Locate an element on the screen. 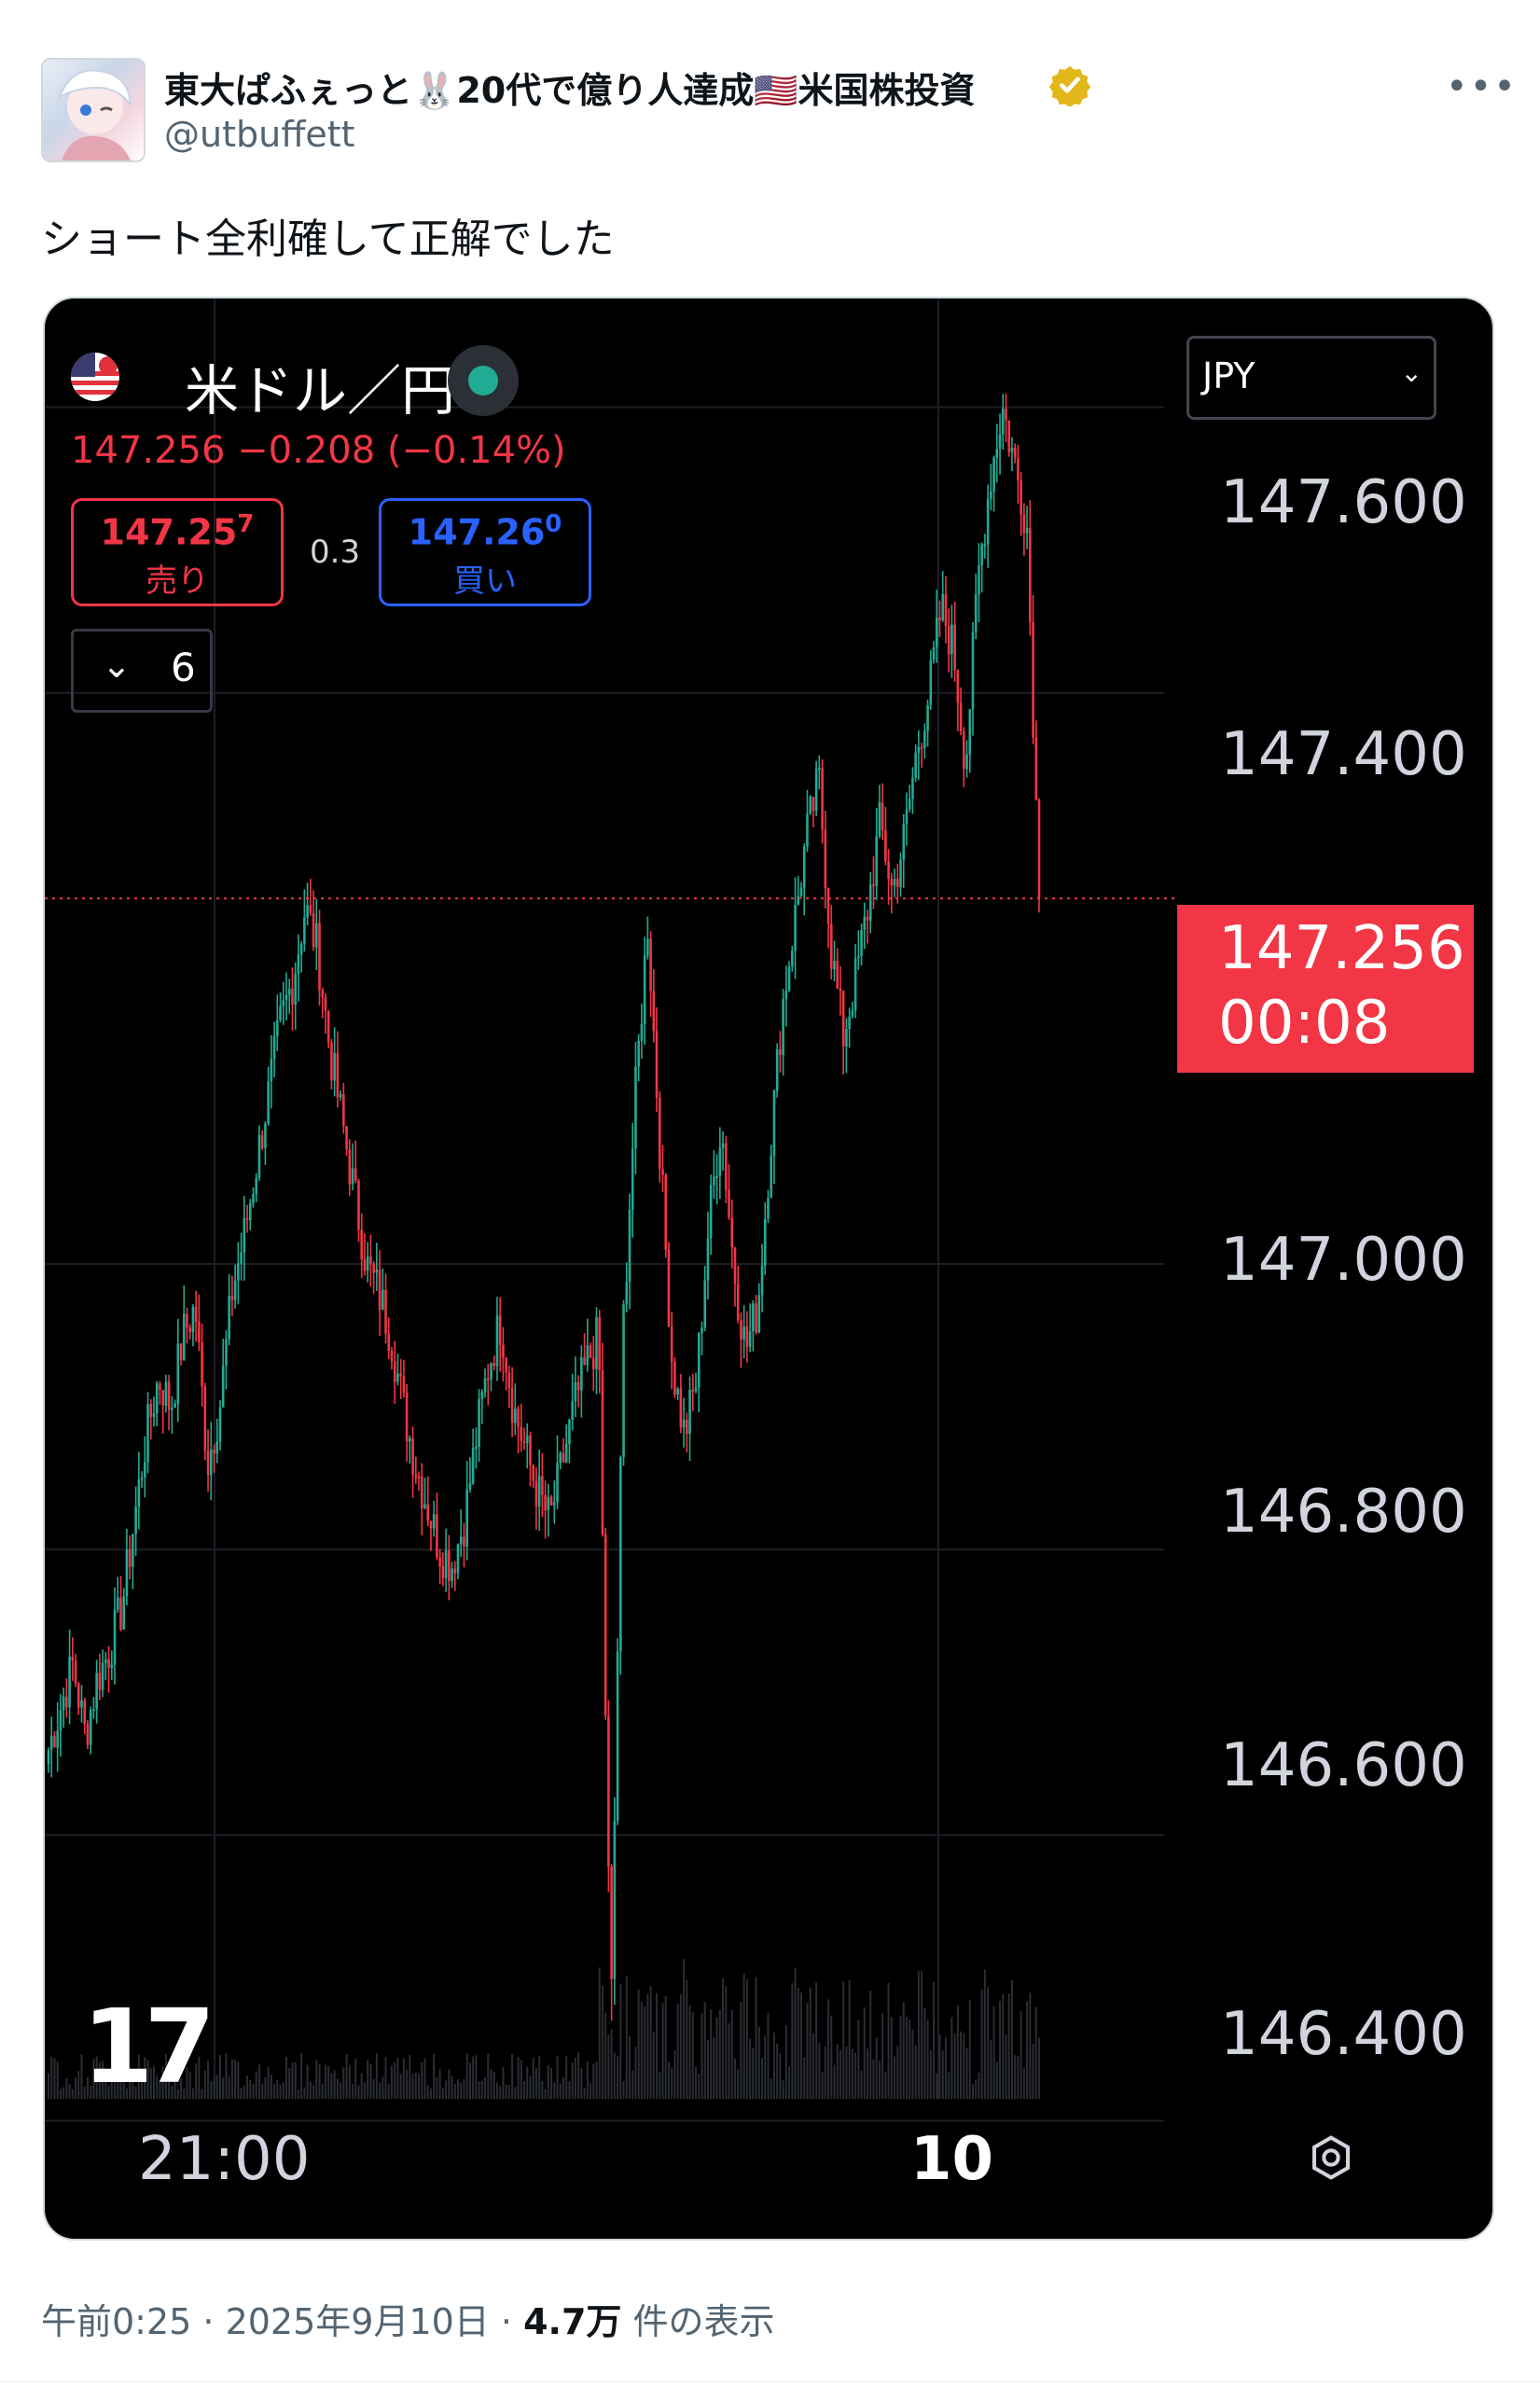 The height and width of the screenshot is (2388, 1540). settings-icon is located at coordinates (1331, 2157).